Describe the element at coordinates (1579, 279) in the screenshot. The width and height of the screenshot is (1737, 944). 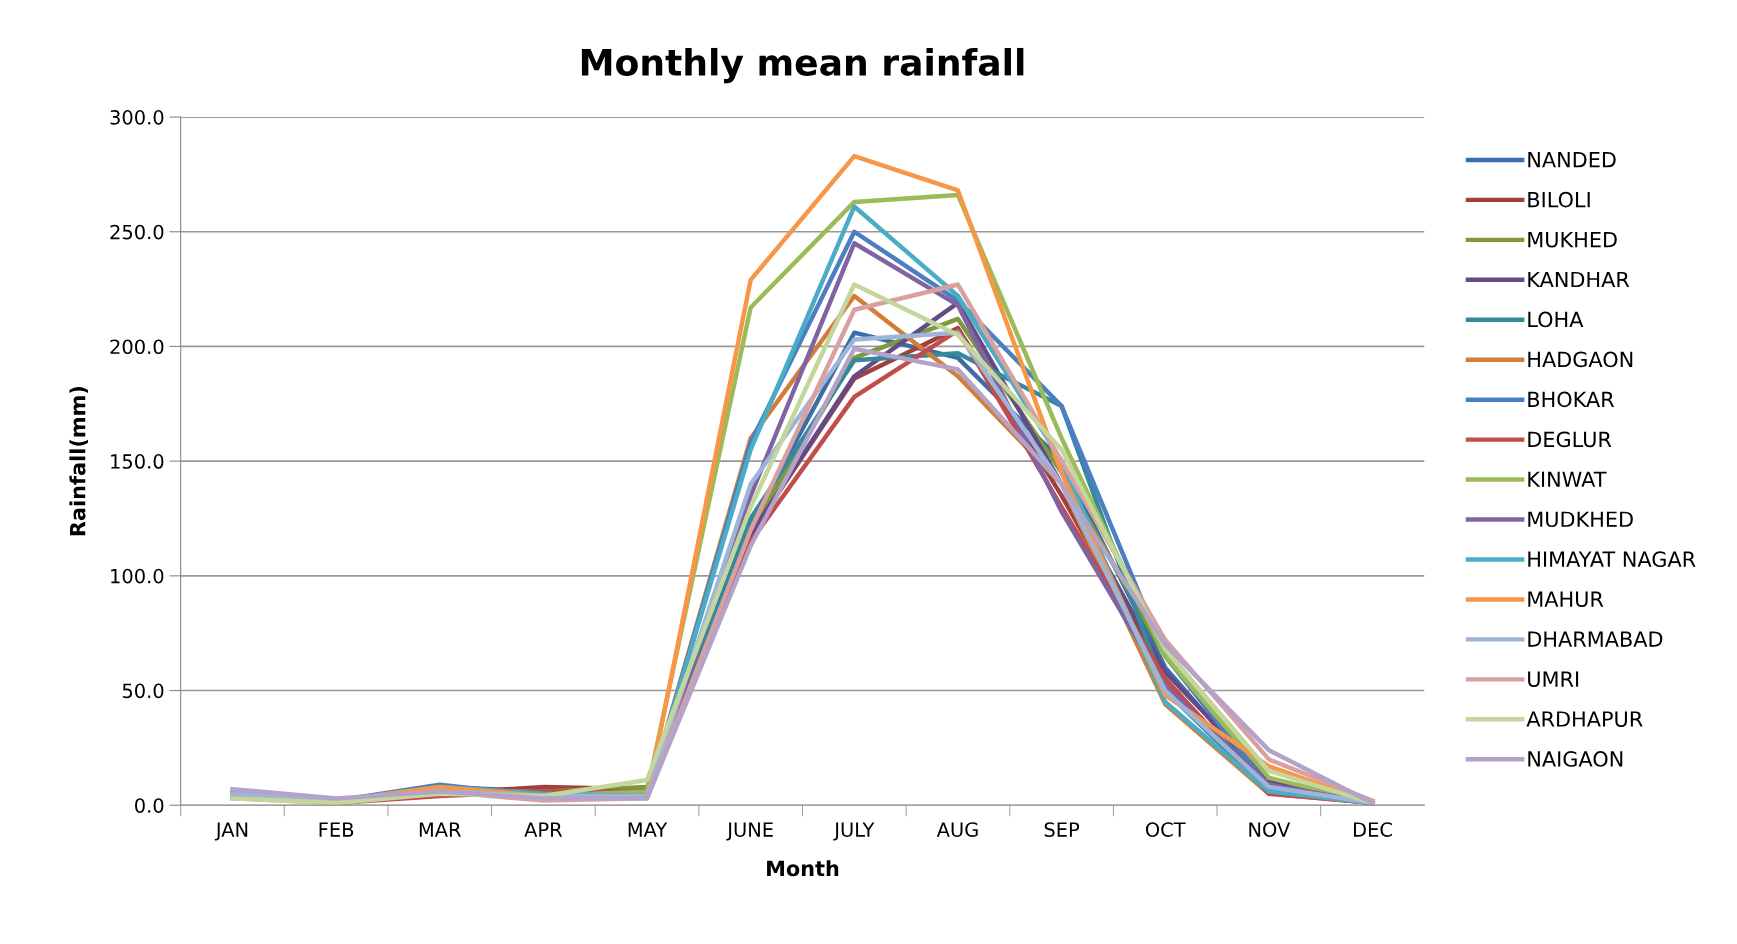
I see `legend-label: KANDHAR` at that location.